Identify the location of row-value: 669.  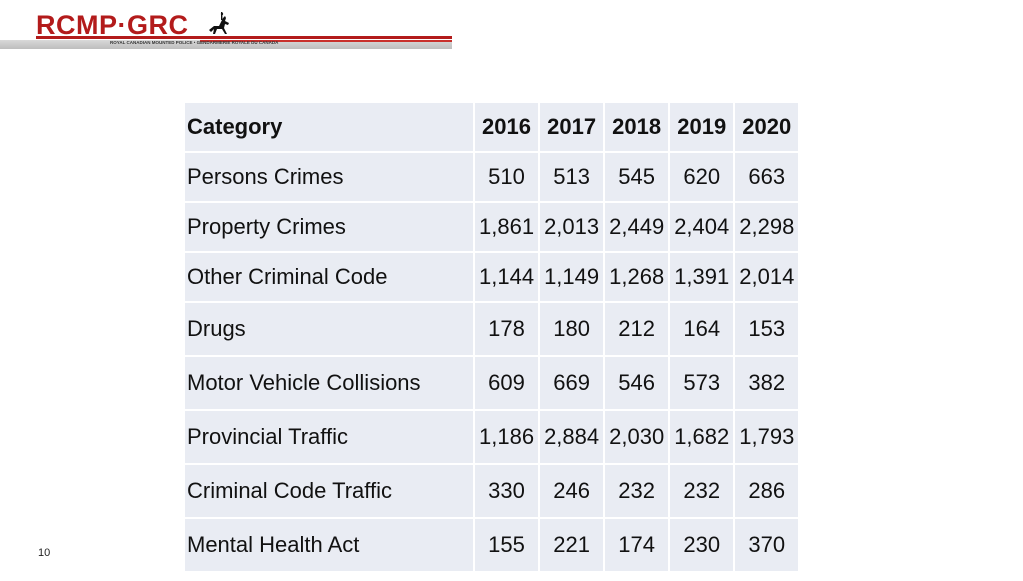
(572, 383).